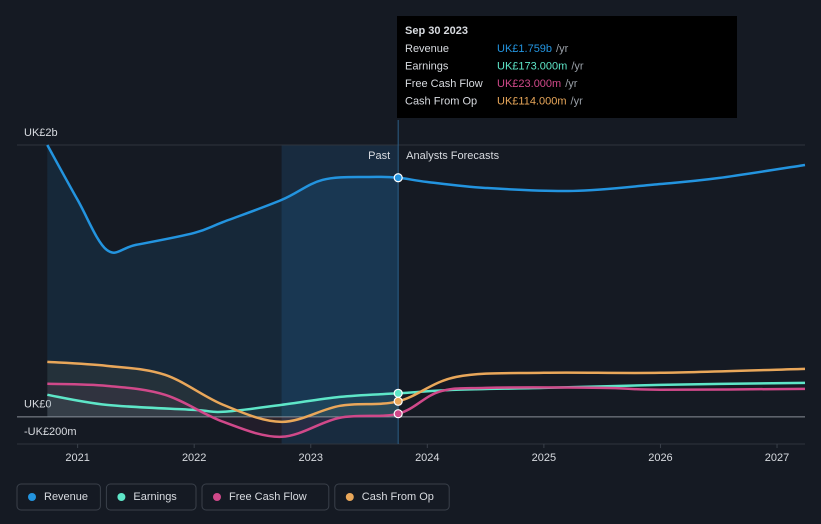 The image size is (821, 524). I want to click on past-label: Past, so click(379, 156).